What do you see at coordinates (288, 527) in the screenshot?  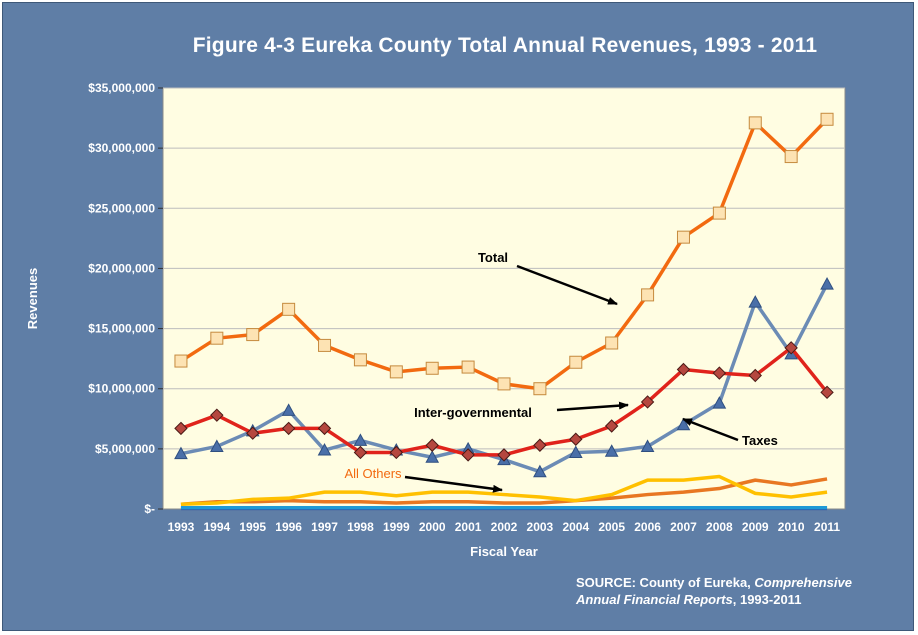 I see `x-tick-label: 1996` at bounding box center [288, 527].